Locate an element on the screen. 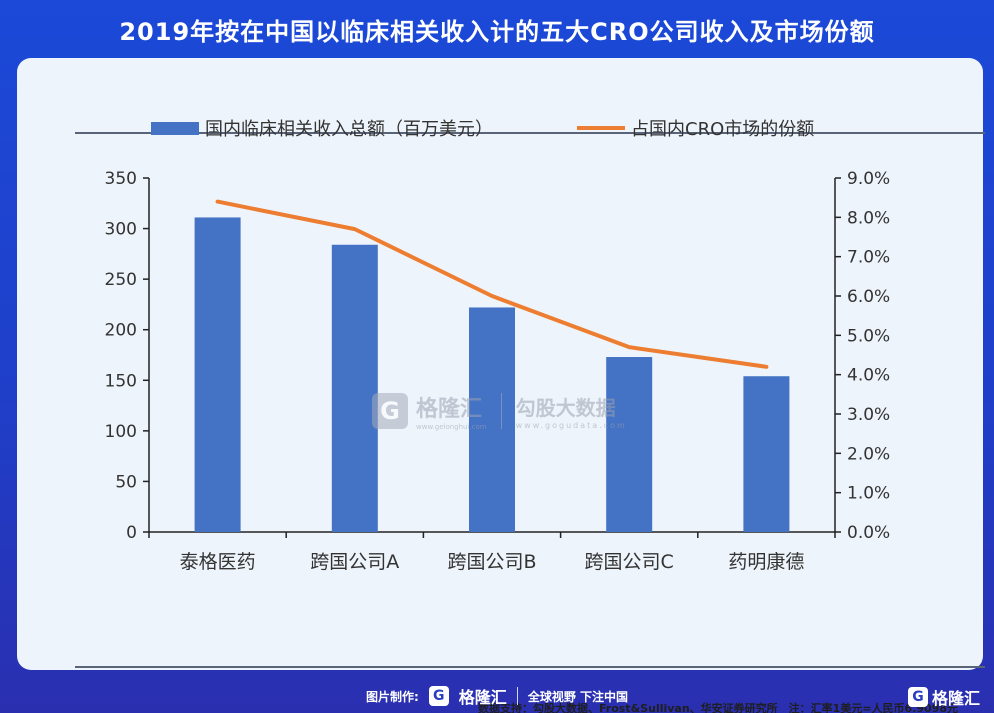  footer: 图片制作: G 格隆汇 全球视野 下注中国 is located at coordinates (497, 696).